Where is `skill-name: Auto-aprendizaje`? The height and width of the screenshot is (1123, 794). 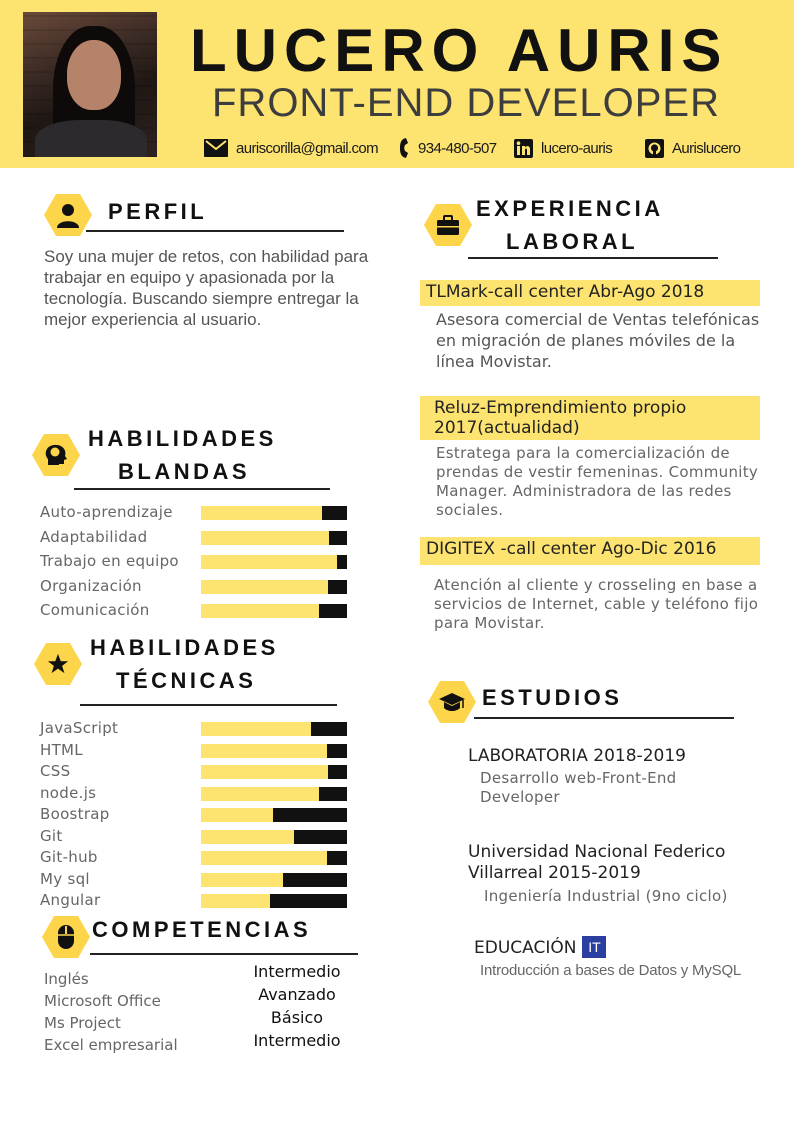 skill-name: Auto-aprendizaje is located at coordinates (106, 512).